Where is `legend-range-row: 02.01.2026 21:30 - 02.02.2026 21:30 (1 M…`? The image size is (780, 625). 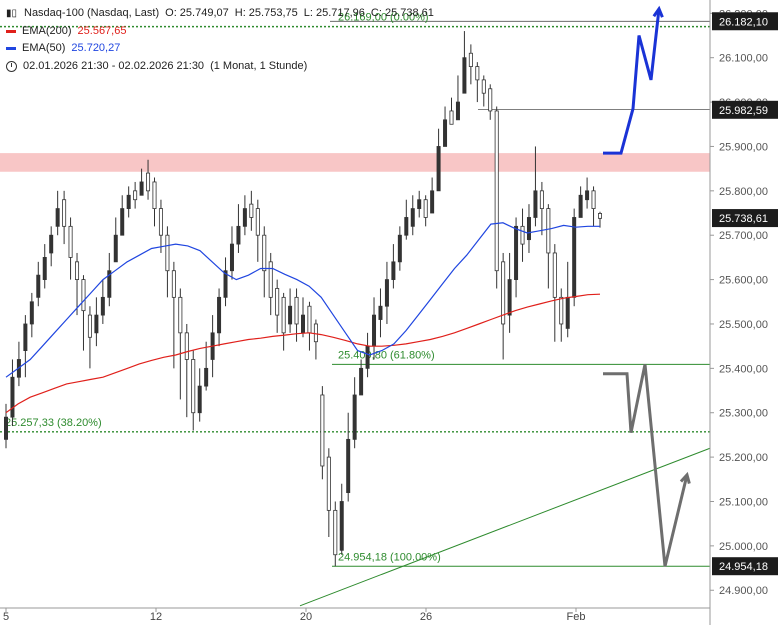 legend-range-row: 02.01.2026 21:30 - 02.02.2026 21:30 (1 M… is located at coordinates (223, 67).